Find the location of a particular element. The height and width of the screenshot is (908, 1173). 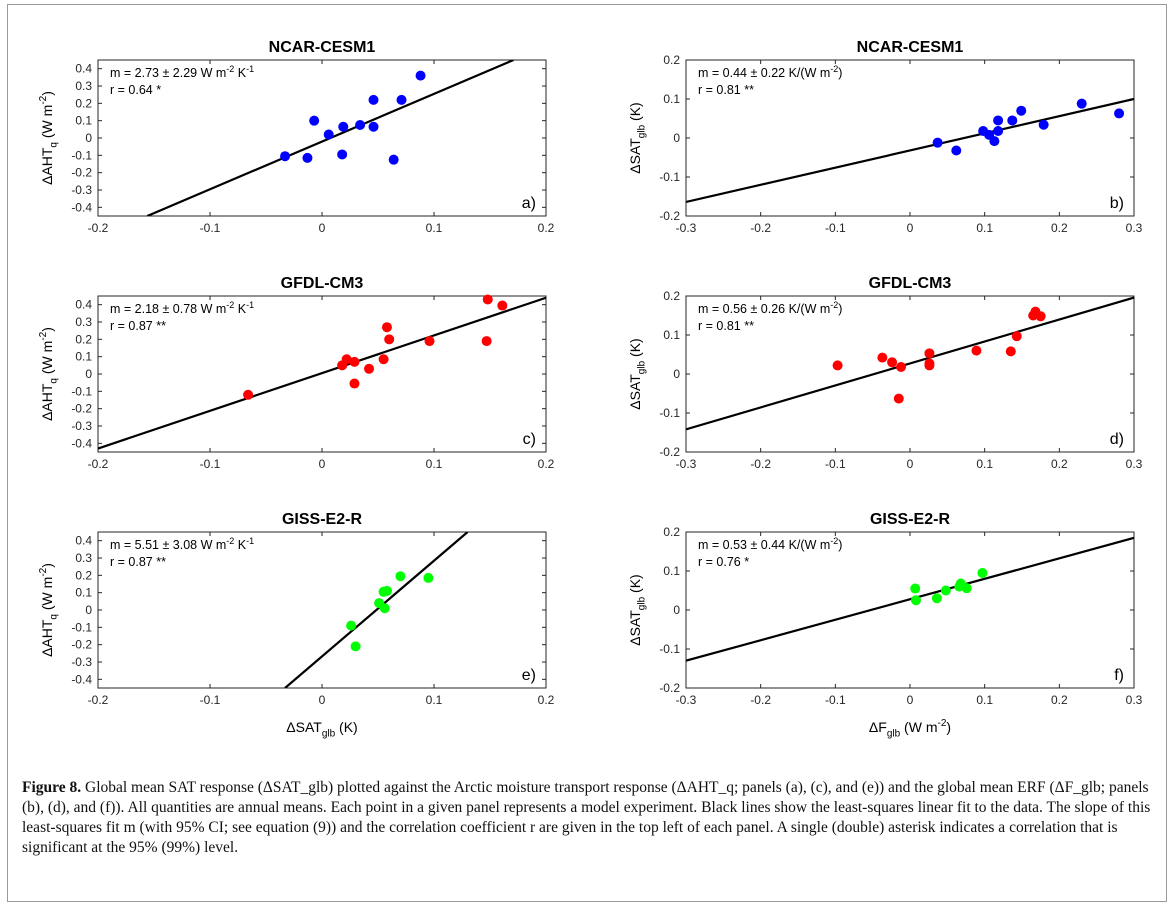

y-tick-label: 0.3 is located at coordinates (83, 558).